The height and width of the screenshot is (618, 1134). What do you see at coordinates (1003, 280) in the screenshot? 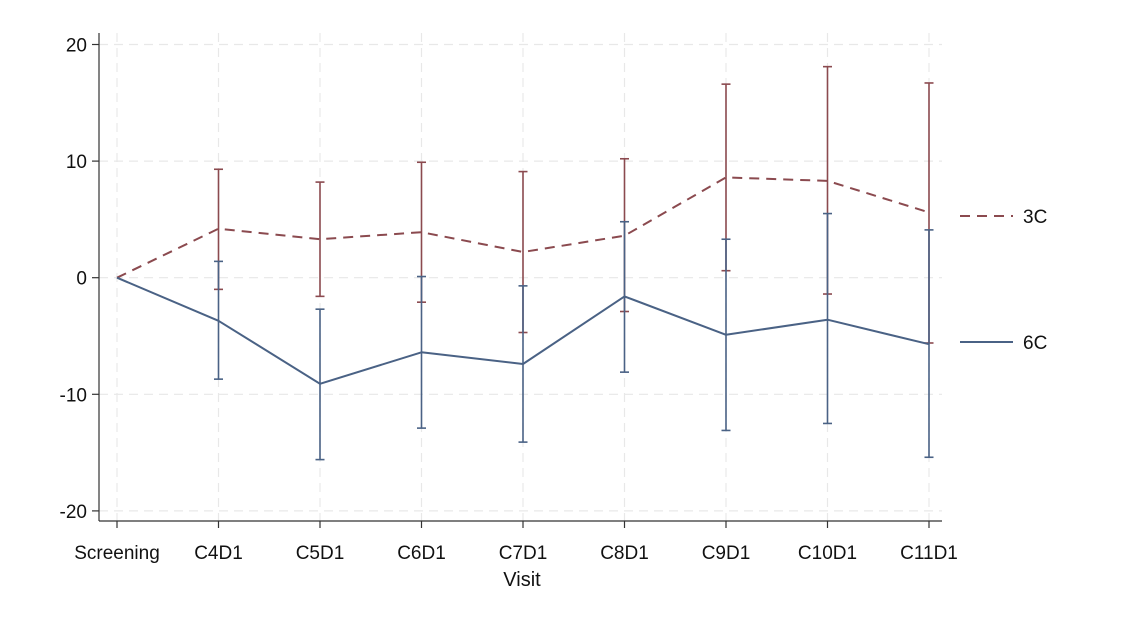
I see `legend: 3C 6C` at bounding box center [1003, 280].